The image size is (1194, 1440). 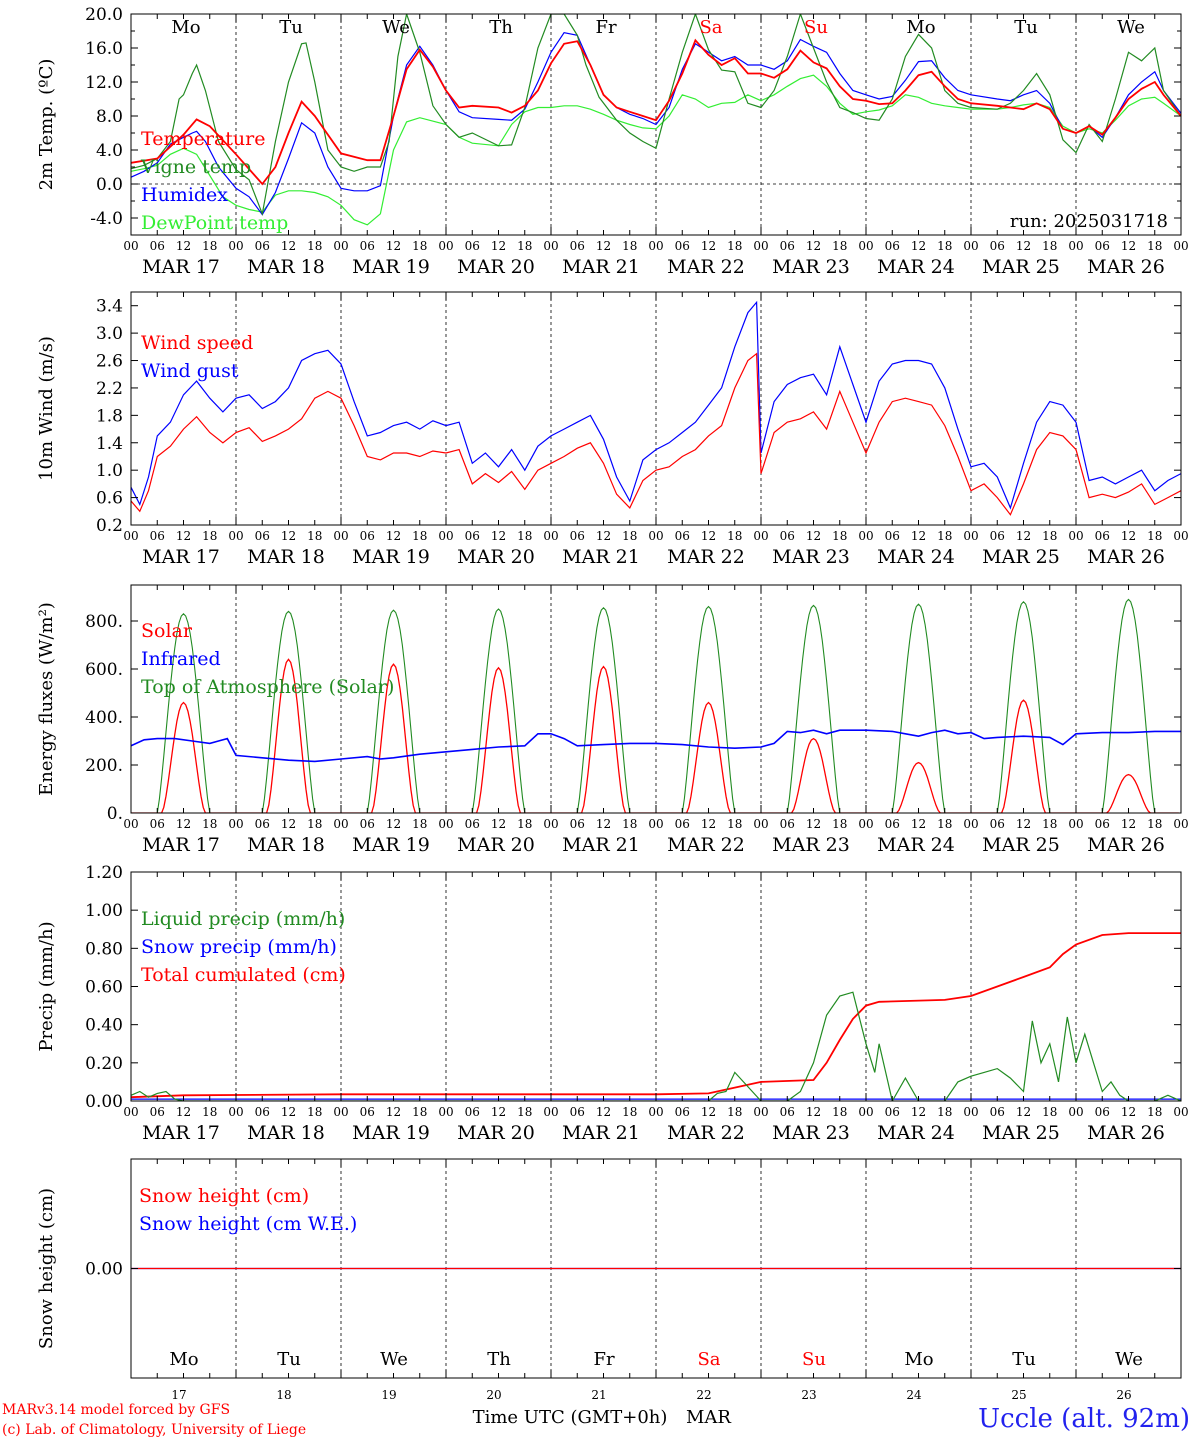 What do you see at coordinates (656, 405) in the screenshot?
I see `series-line-wind-gust` at bounding box center [656, 405].